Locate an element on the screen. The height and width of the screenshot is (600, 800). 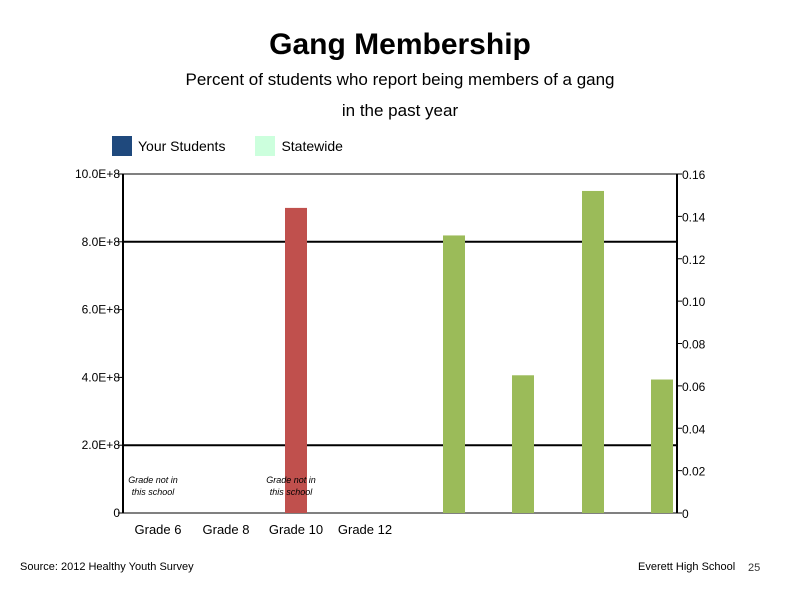
right-tick-label: 0.16 is located at coordinates (694, 175).